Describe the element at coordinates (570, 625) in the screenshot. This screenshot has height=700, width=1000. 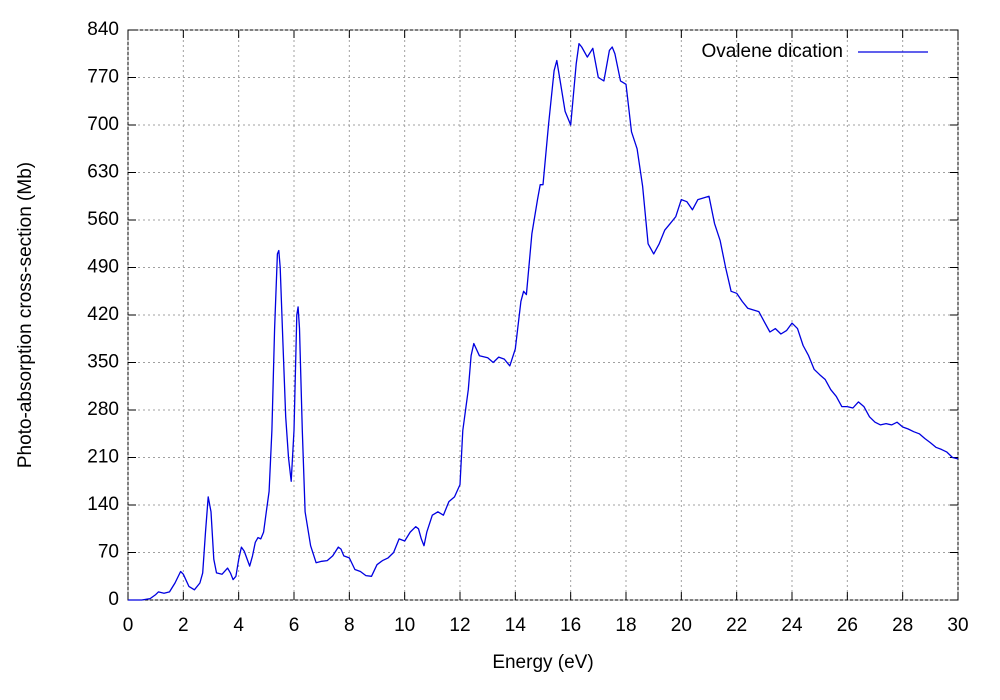
I see `x-tick-label: 16` at that location.